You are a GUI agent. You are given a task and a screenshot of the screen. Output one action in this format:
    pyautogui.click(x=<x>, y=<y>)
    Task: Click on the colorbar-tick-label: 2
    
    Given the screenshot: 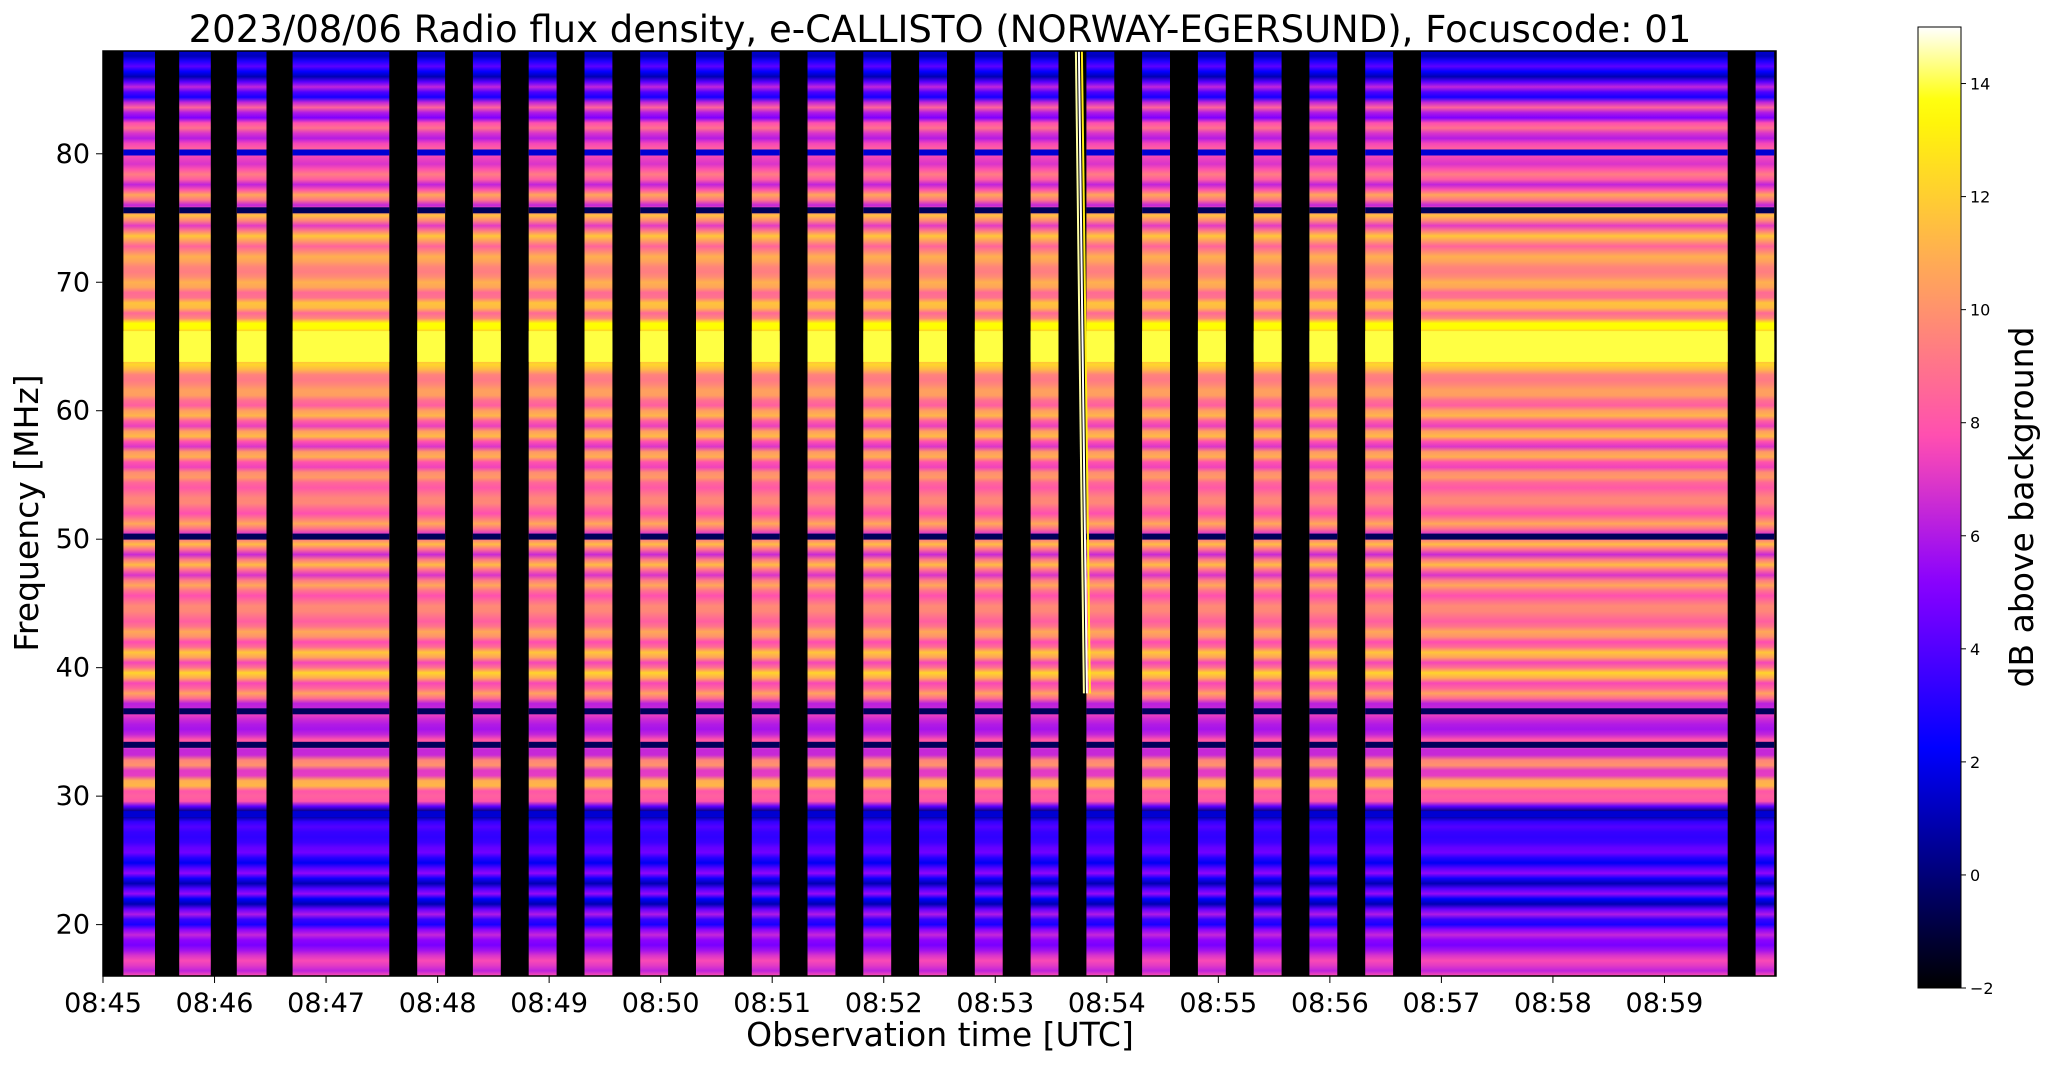 What is the action you would take?
    pyautogui.click(x=1975, y=762)
    